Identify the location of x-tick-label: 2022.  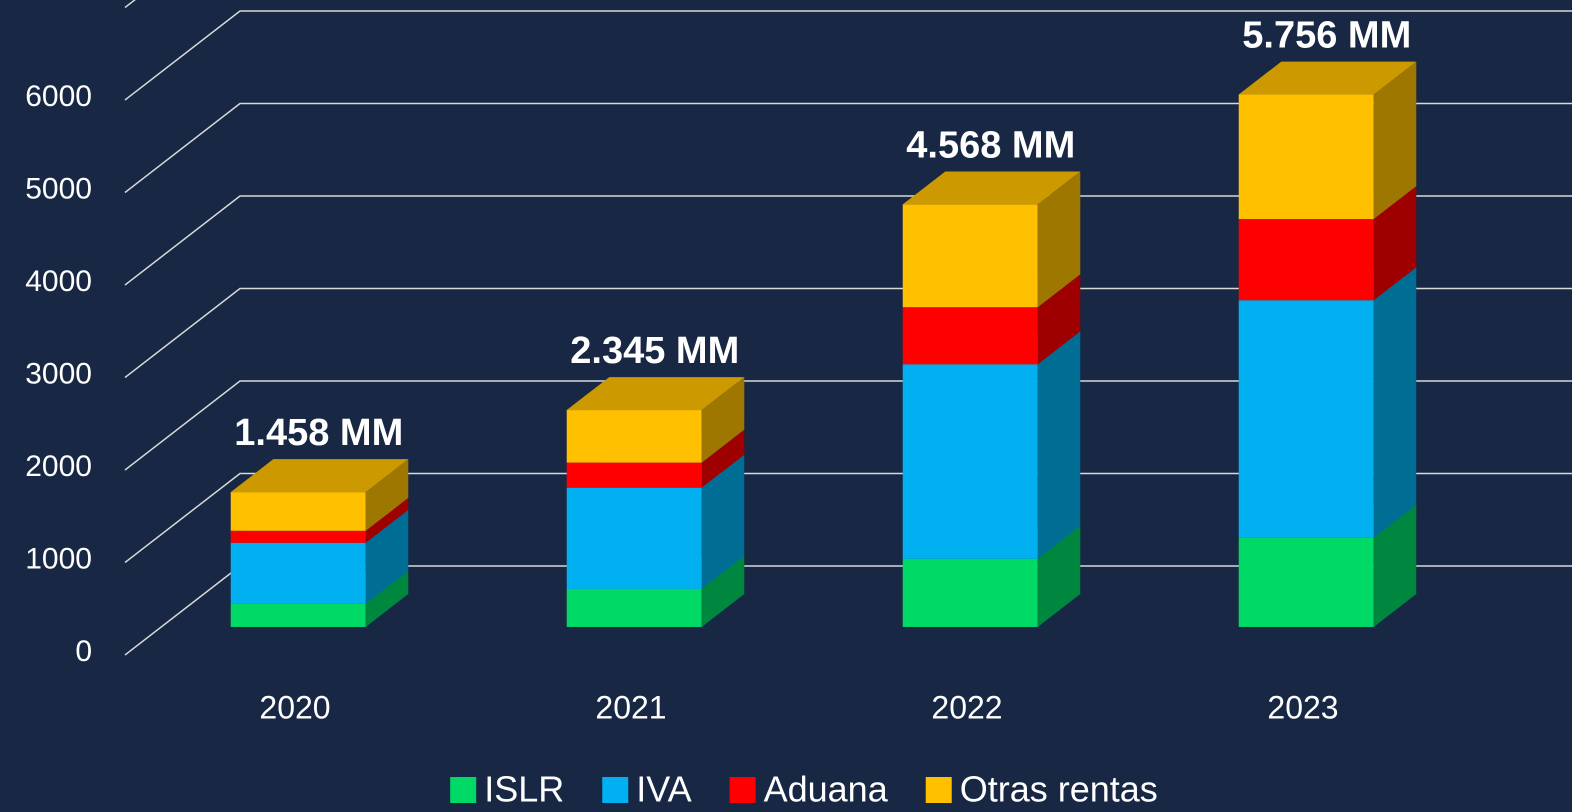
(966, 707).